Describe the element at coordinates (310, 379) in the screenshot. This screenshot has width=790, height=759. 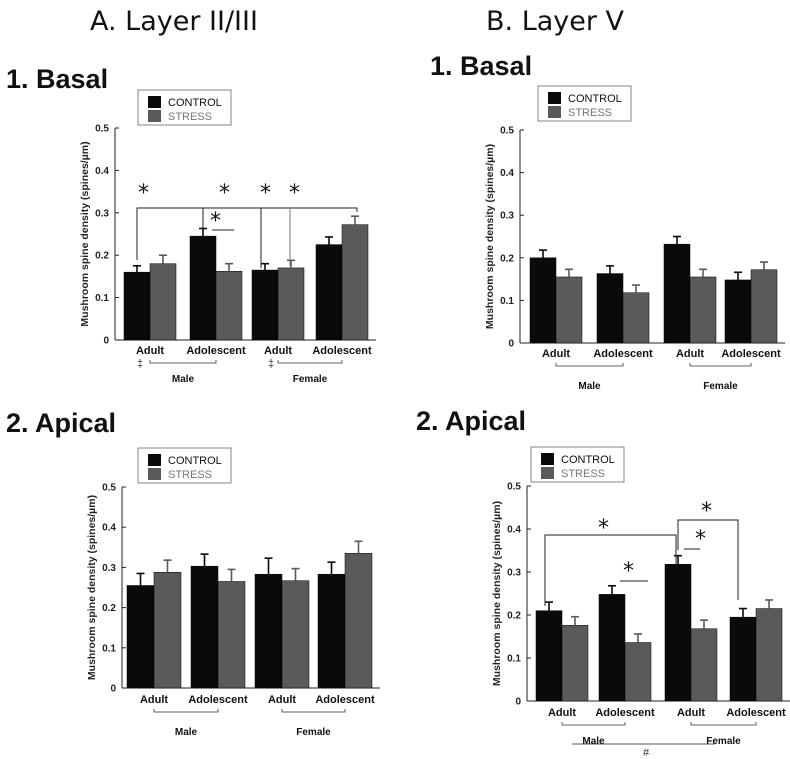
I see `group-label: Female` at that location.